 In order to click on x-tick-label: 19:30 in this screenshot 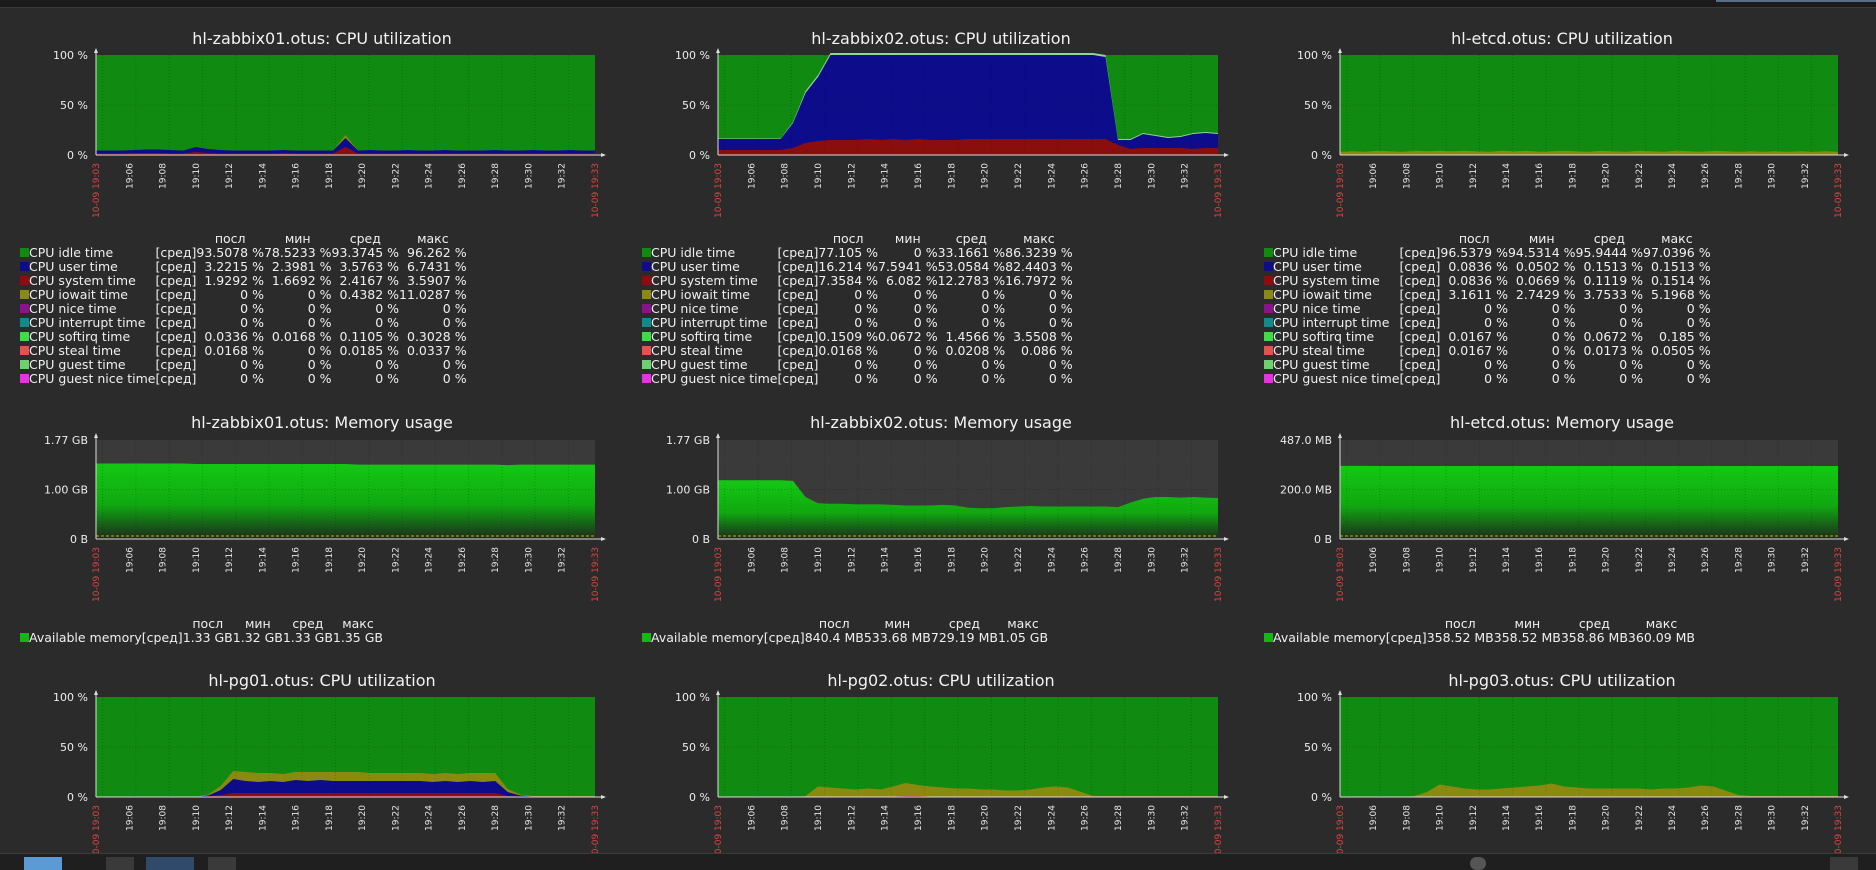, I will do `click(1773, 818)`.